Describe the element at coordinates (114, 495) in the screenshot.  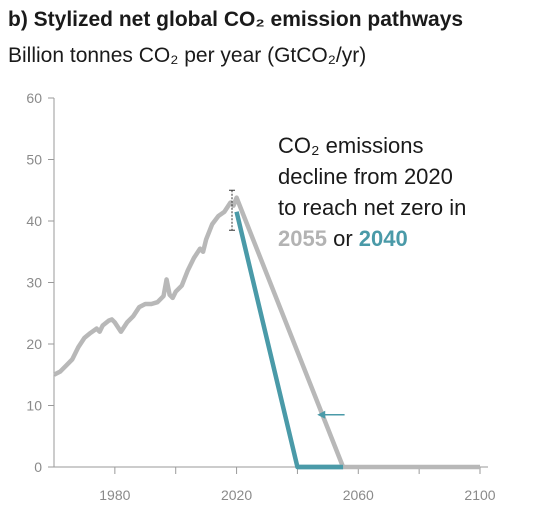
I see `x-tick-label: 1980` at that location.